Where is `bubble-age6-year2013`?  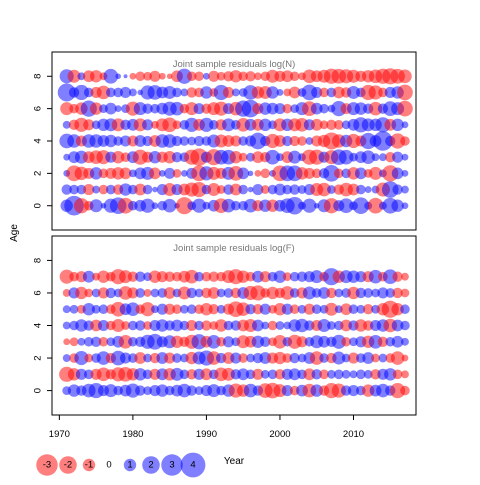
bubble-age6-year2013 is located at coordinates (375, 293).